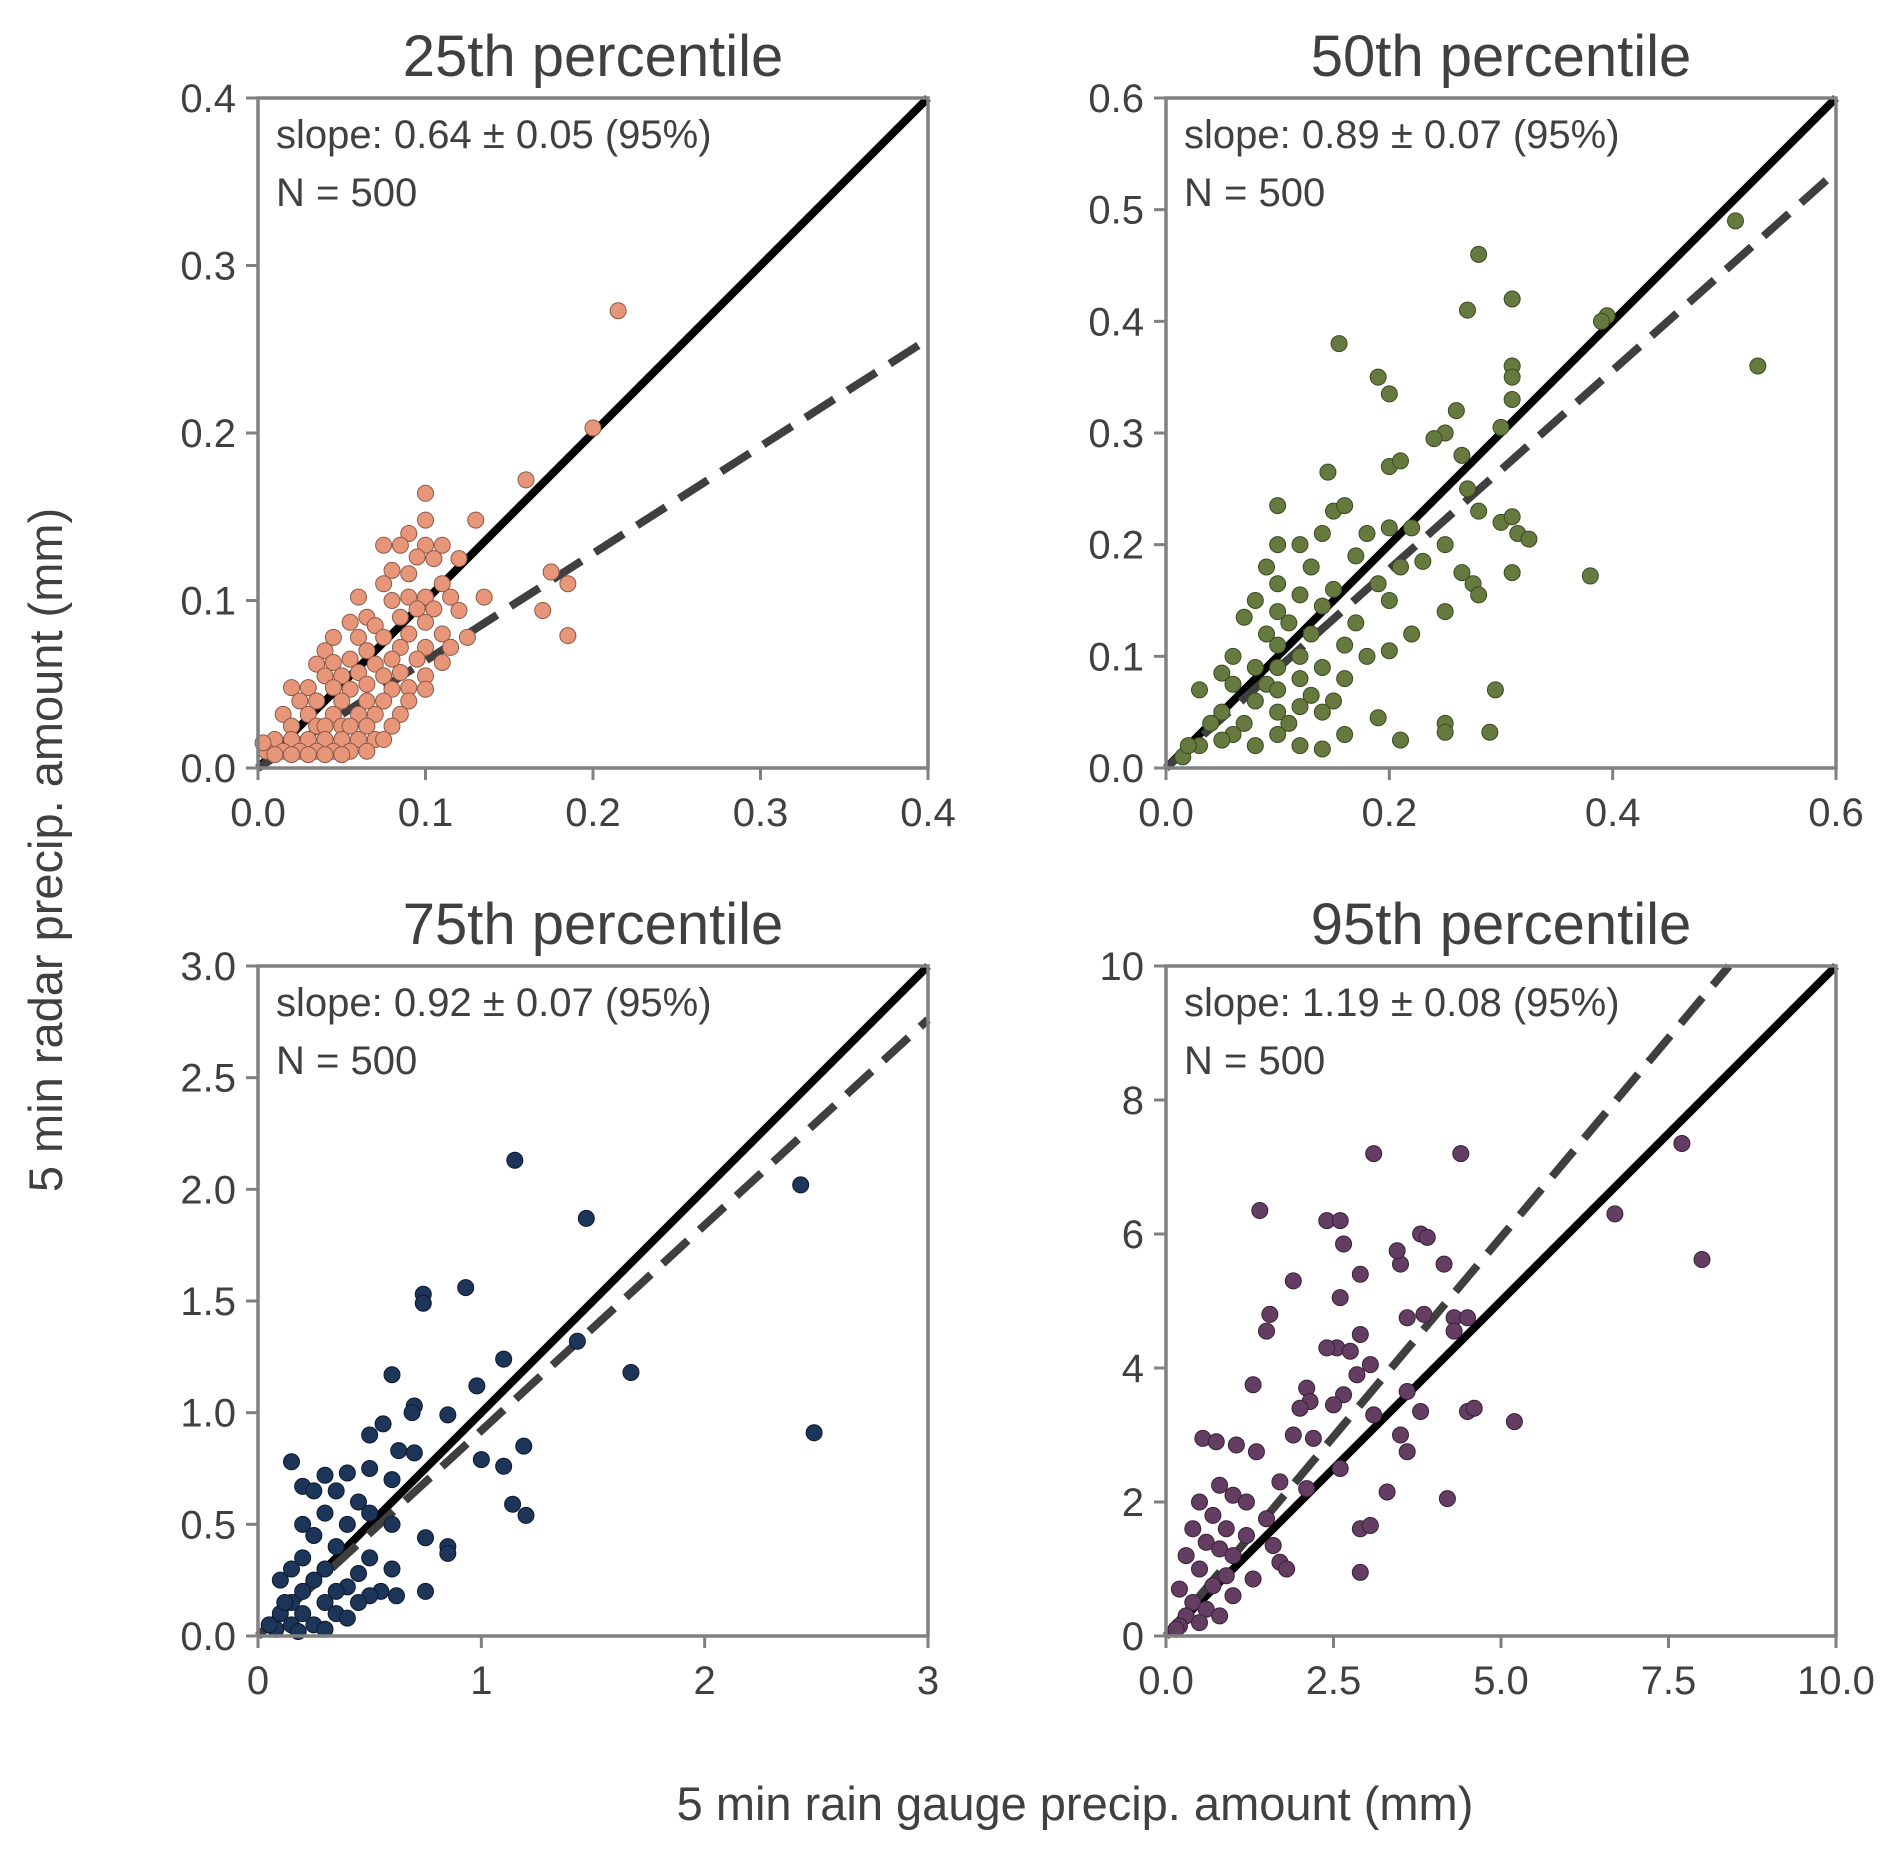 This screenshot has height=1851, width=1892. Describe the element at coordinates (1254, 193) in the screenshot. I see `n-annotation: N = 500` at that location.